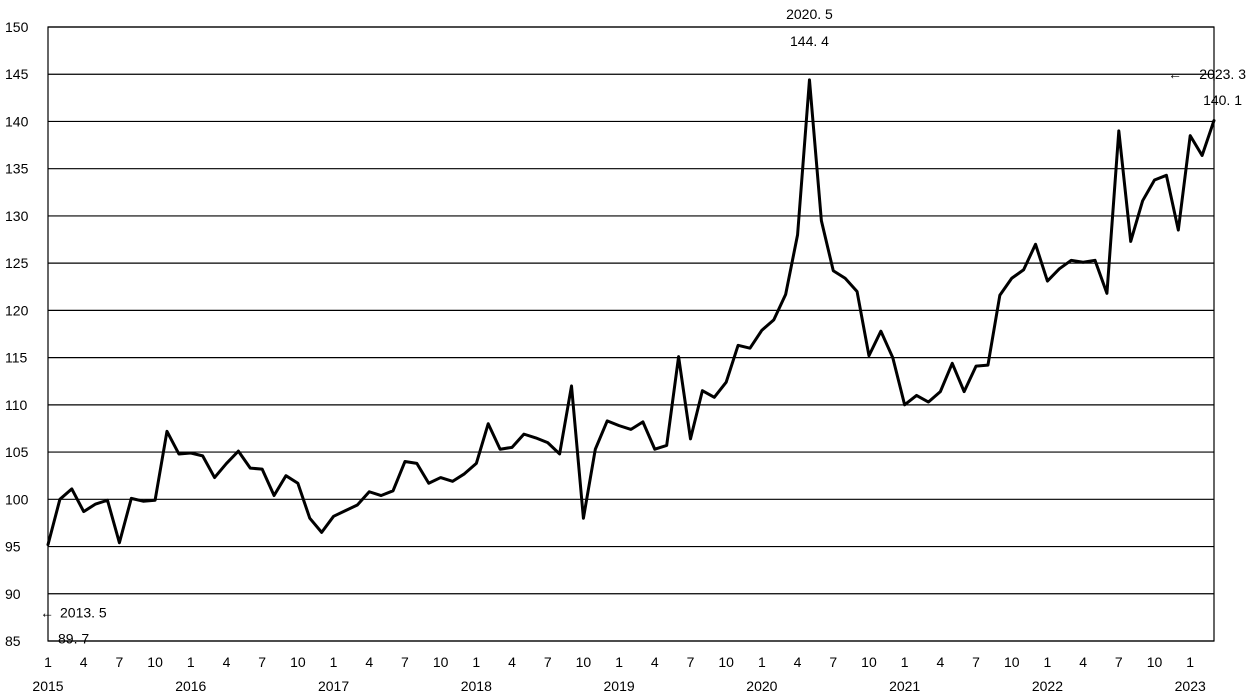 Image resolution: width=1250 pixels, height=698 pixels. What do you see at coordinates (476, 686) in the screenshot?
I see `year-label: 2018` at bounding box center [476, 686].